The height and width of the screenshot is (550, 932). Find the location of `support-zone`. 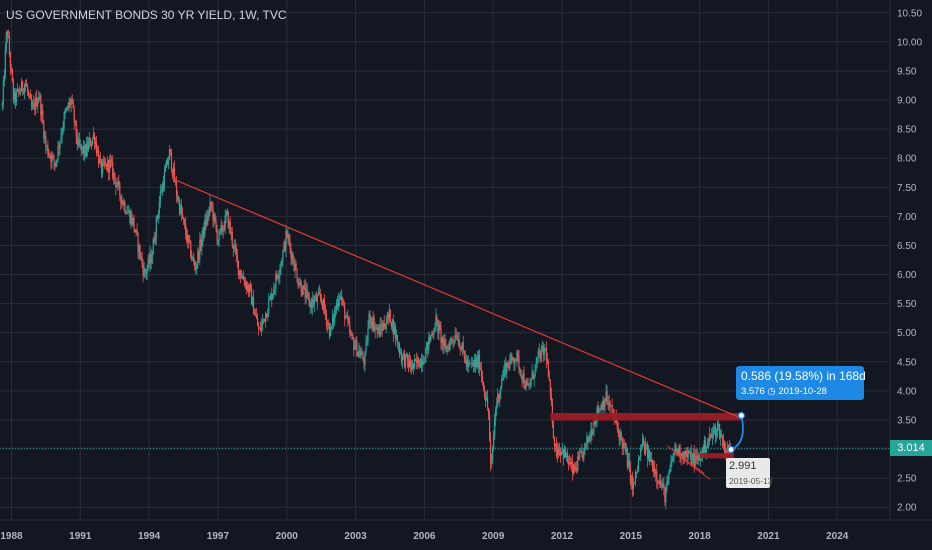

support-zone is located at coordinates (717, 456).